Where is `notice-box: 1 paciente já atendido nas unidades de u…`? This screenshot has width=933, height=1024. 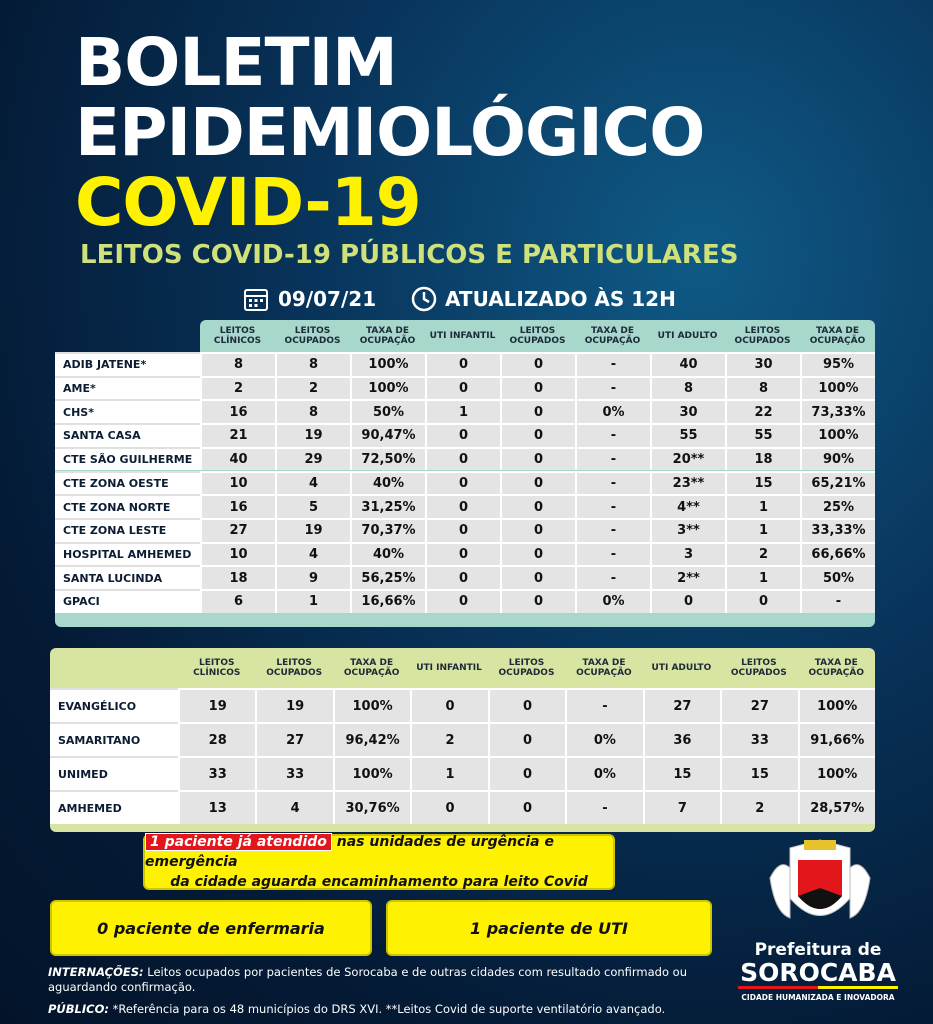 notice-box: 1 paciente já atendido nas unidades de u… is located at coordinates (379, 861).